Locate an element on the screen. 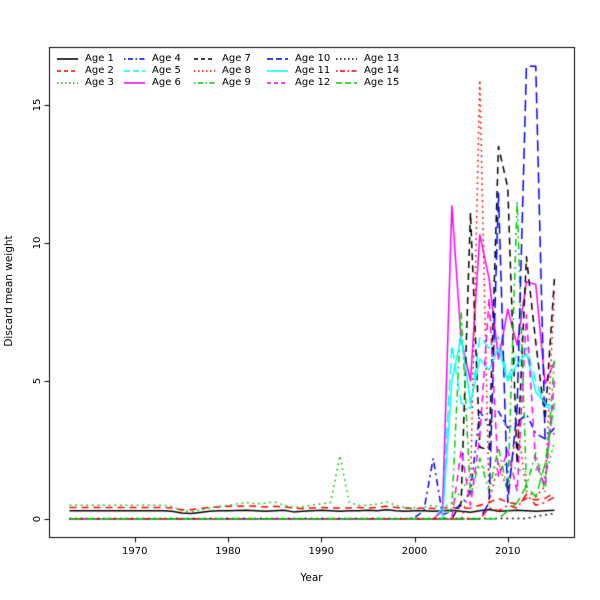 The image size is (600, 600). legend-label: Age 1 is located at coordinates (99, 58).